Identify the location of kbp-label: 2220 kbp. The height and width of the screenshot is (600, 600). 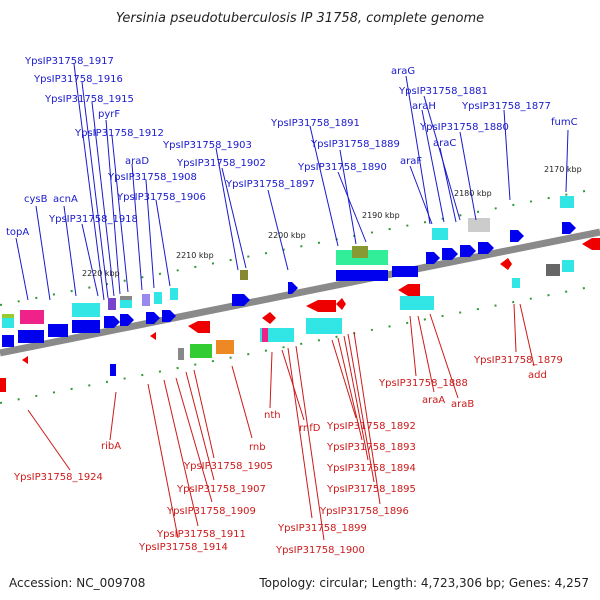
(101, 273).